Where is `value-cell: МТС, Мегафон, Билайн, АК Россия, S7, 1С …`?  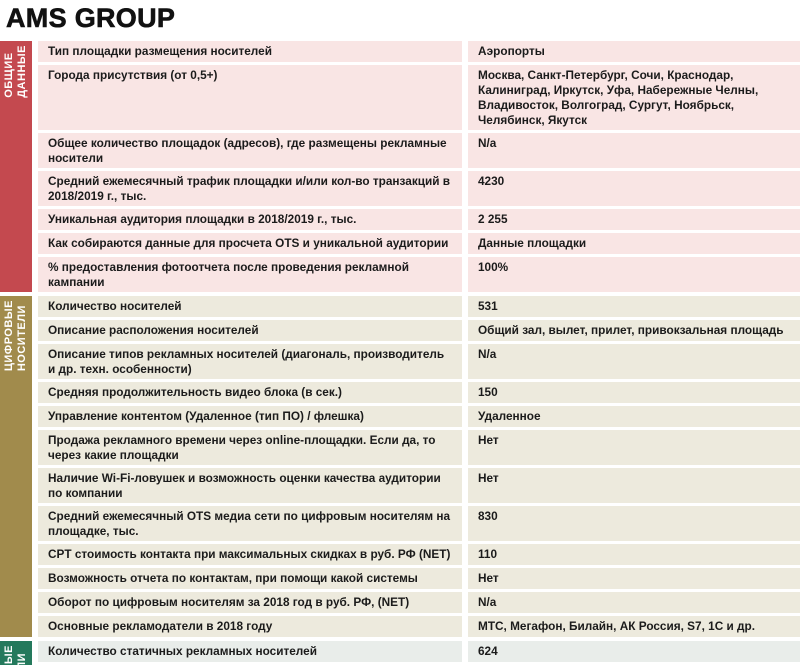 value-cell: МТС, Мегафон, Билайн, АК Россия, S7, 1С … is located at coordinates (634, 626).